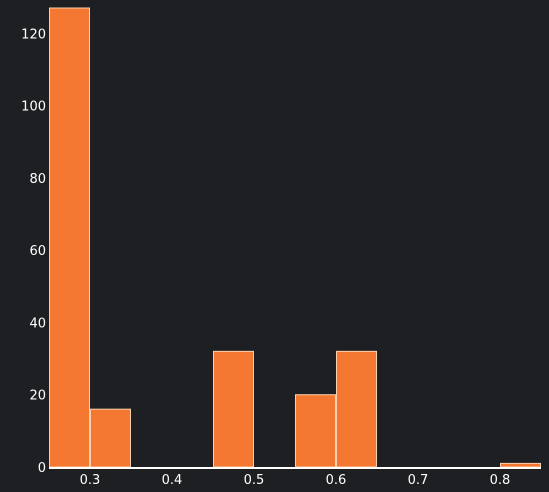 The image size is (549, 492). I want to click on y-tick-label: 80, so click(37, 179).